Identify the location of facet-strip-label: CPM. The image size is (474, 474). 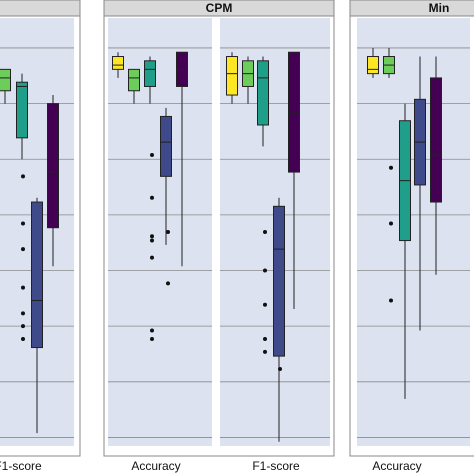
(219, 8).